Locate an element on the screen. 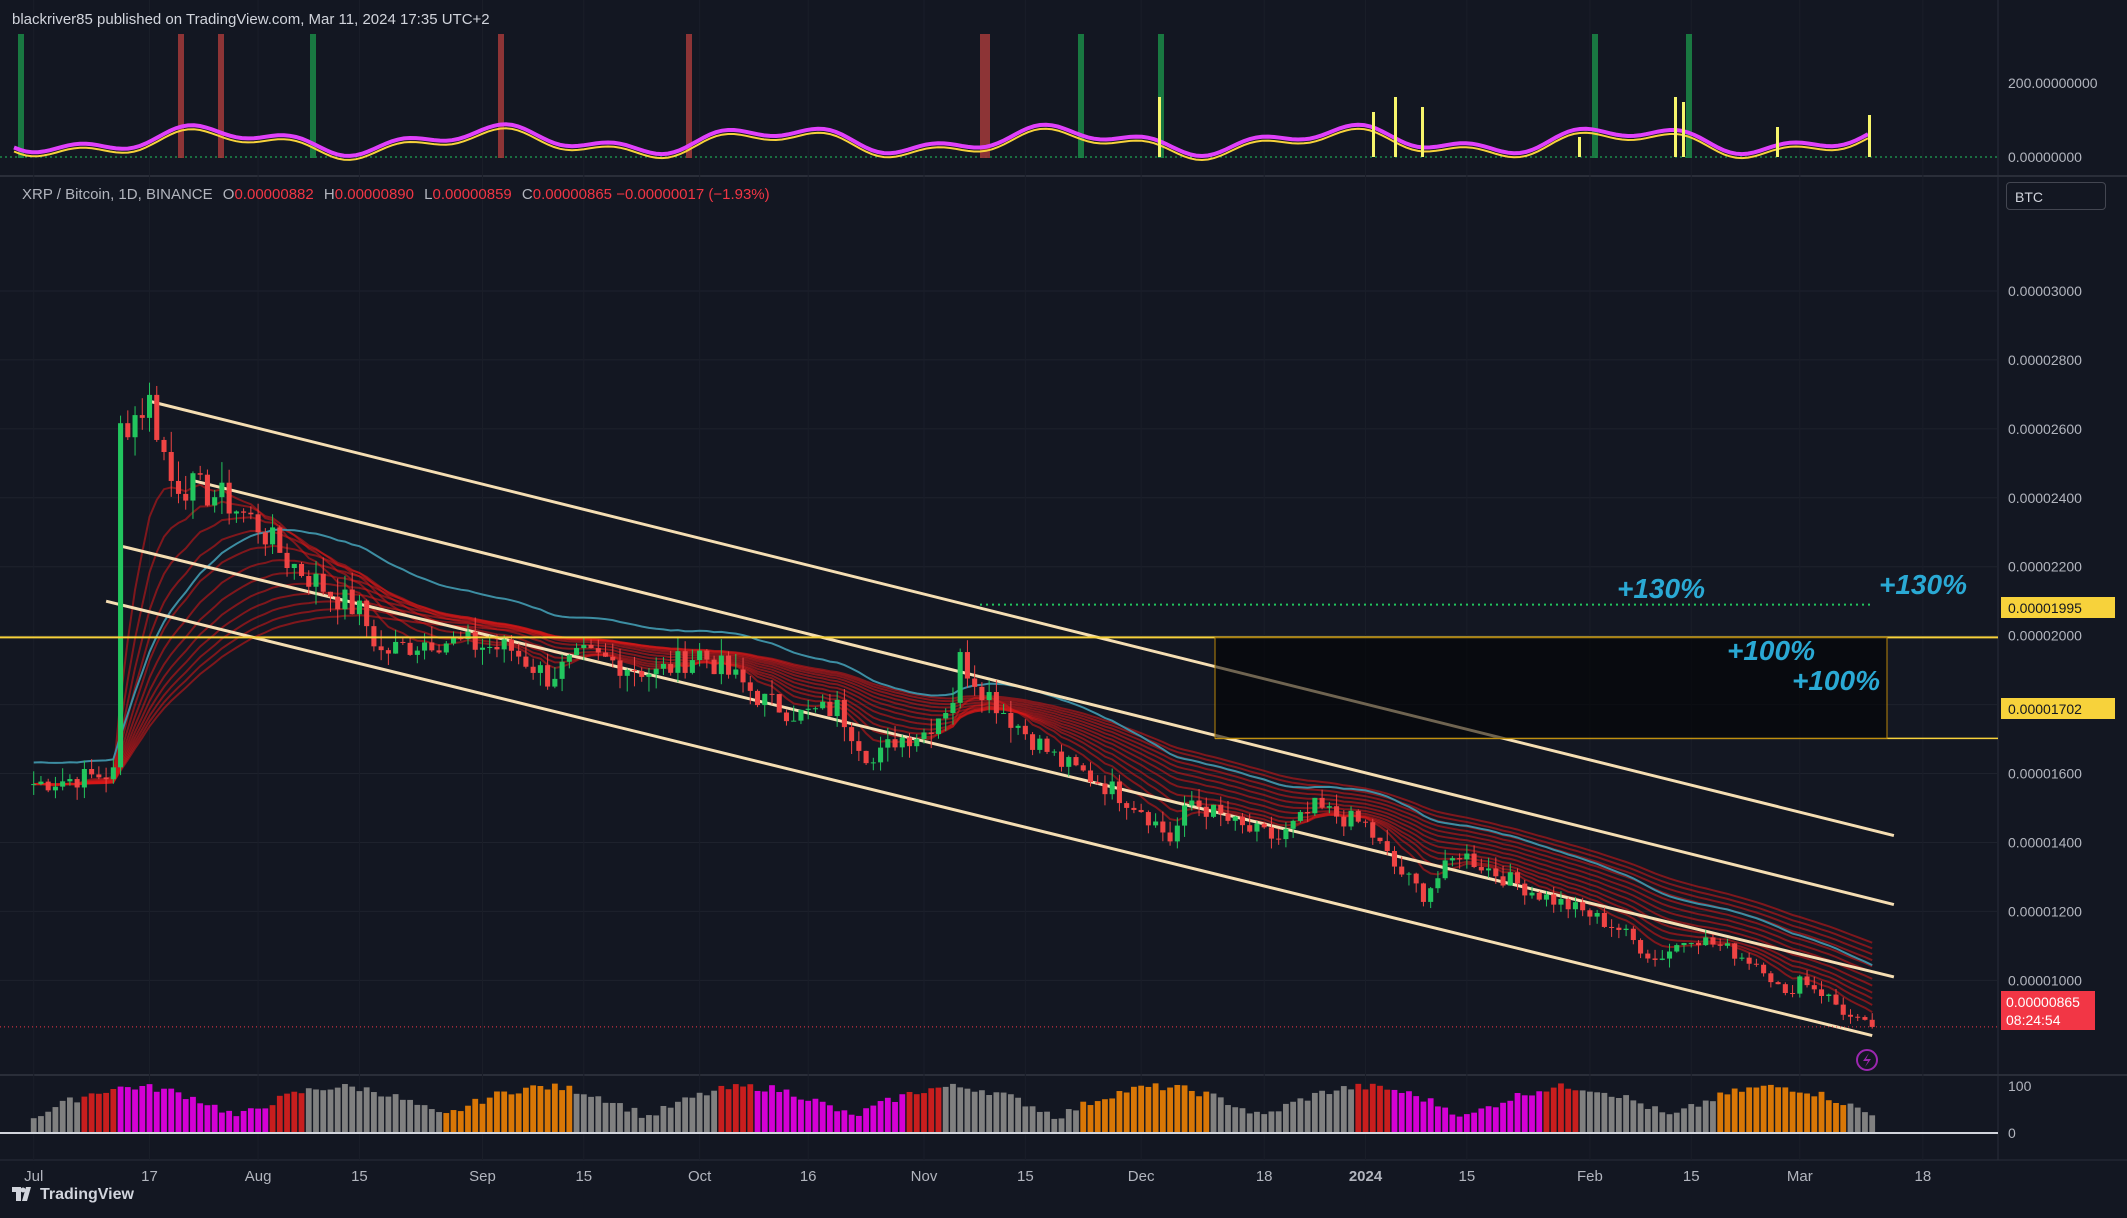 The image size is (2127, 1218). osc-spike is located at coordinates (1159, 127).